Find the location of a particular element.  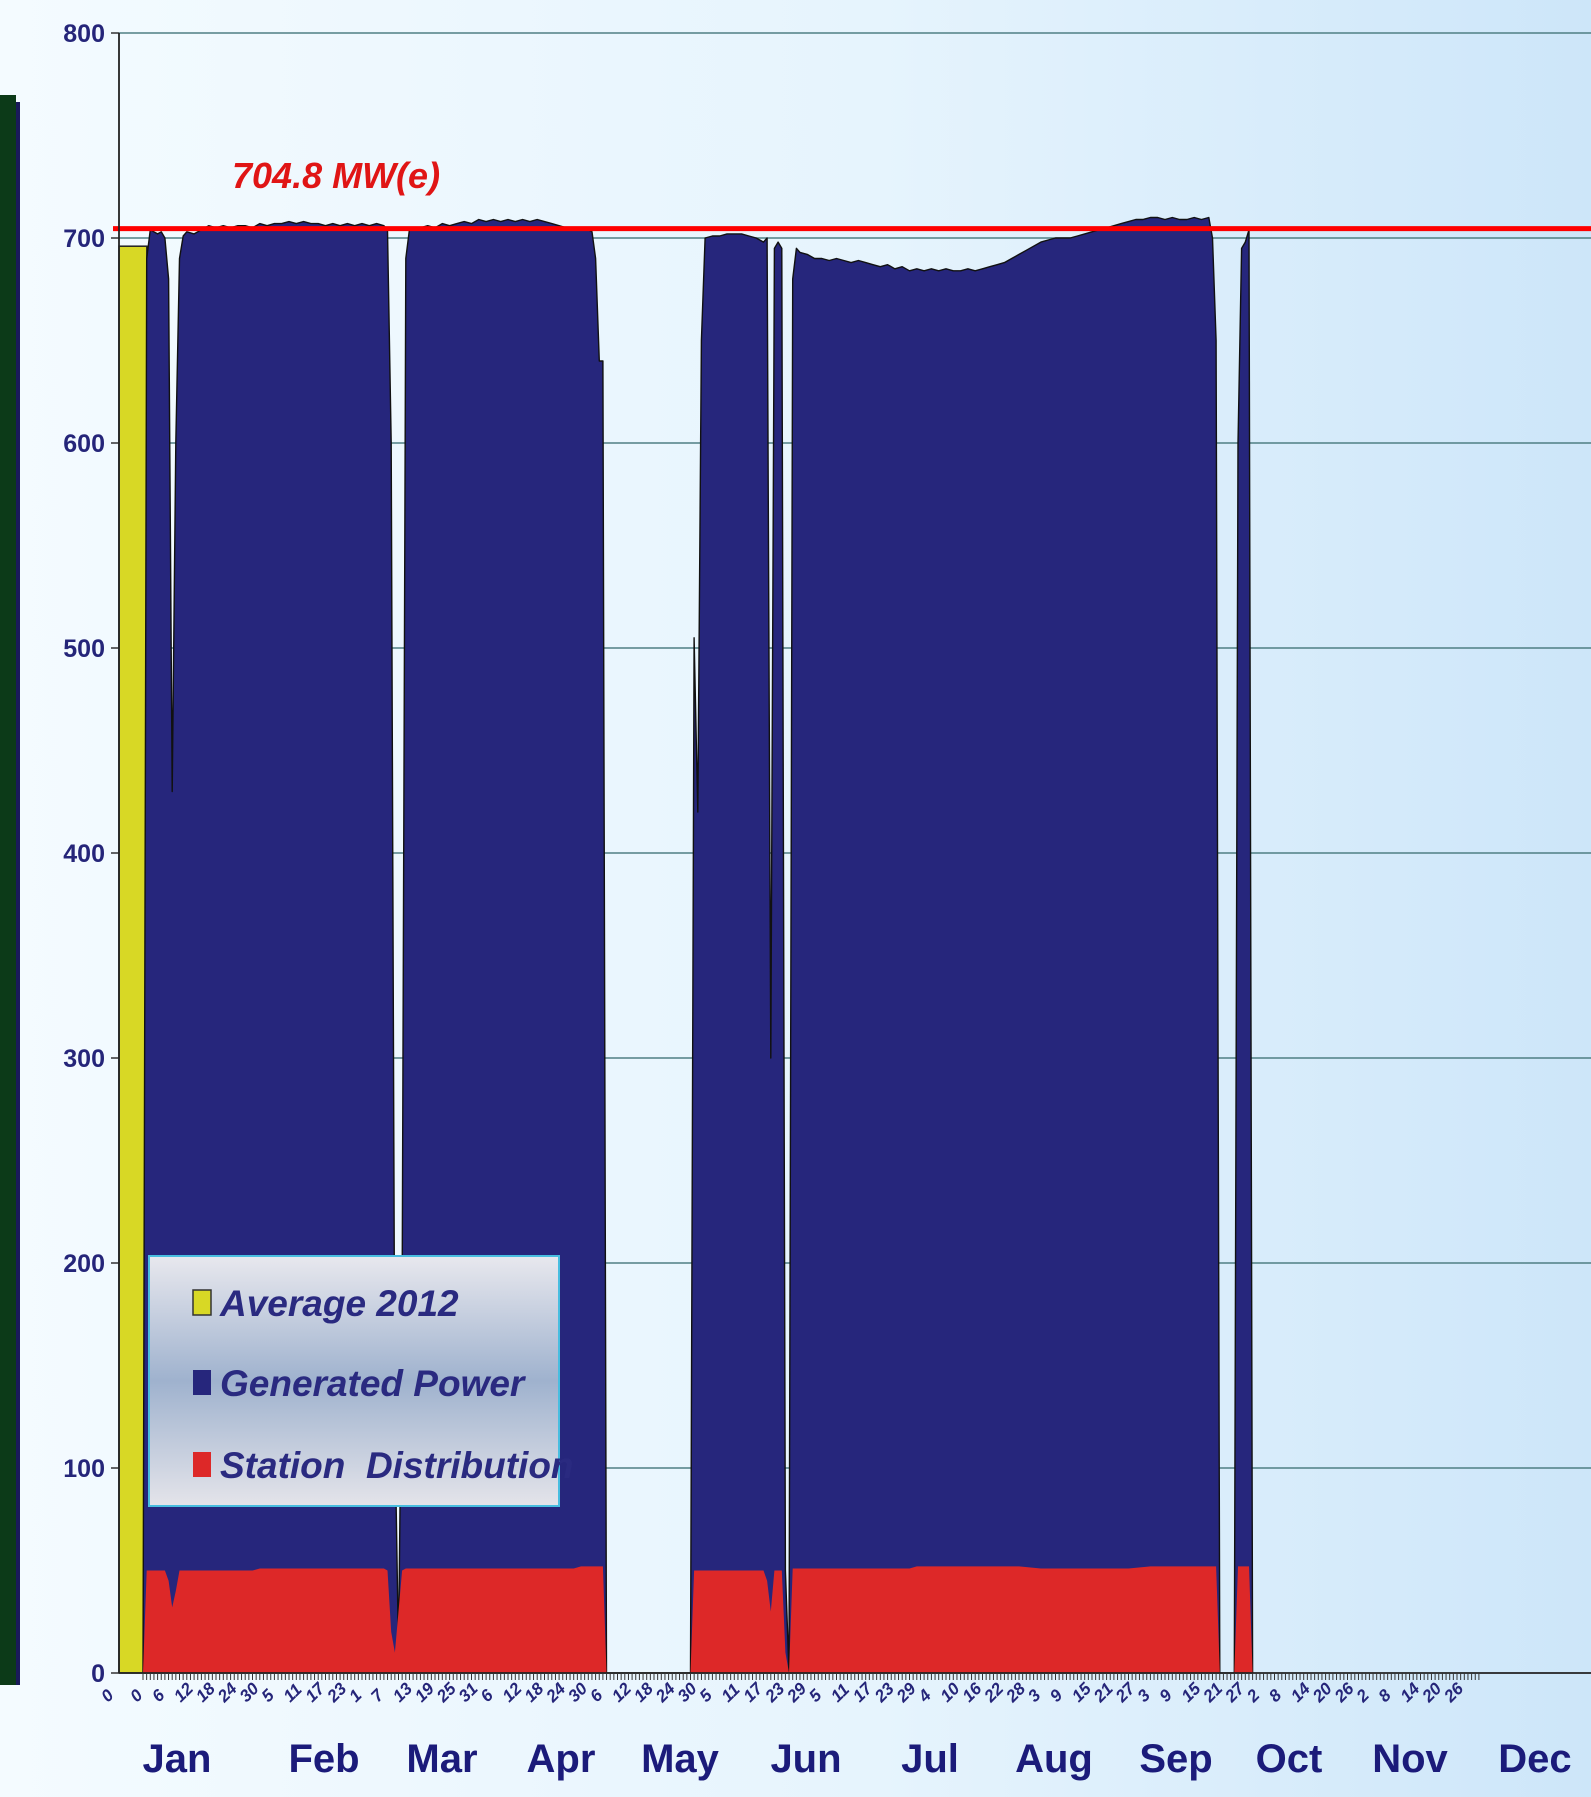

ytick-label-800: 800 is located at coordinates (84, 34).